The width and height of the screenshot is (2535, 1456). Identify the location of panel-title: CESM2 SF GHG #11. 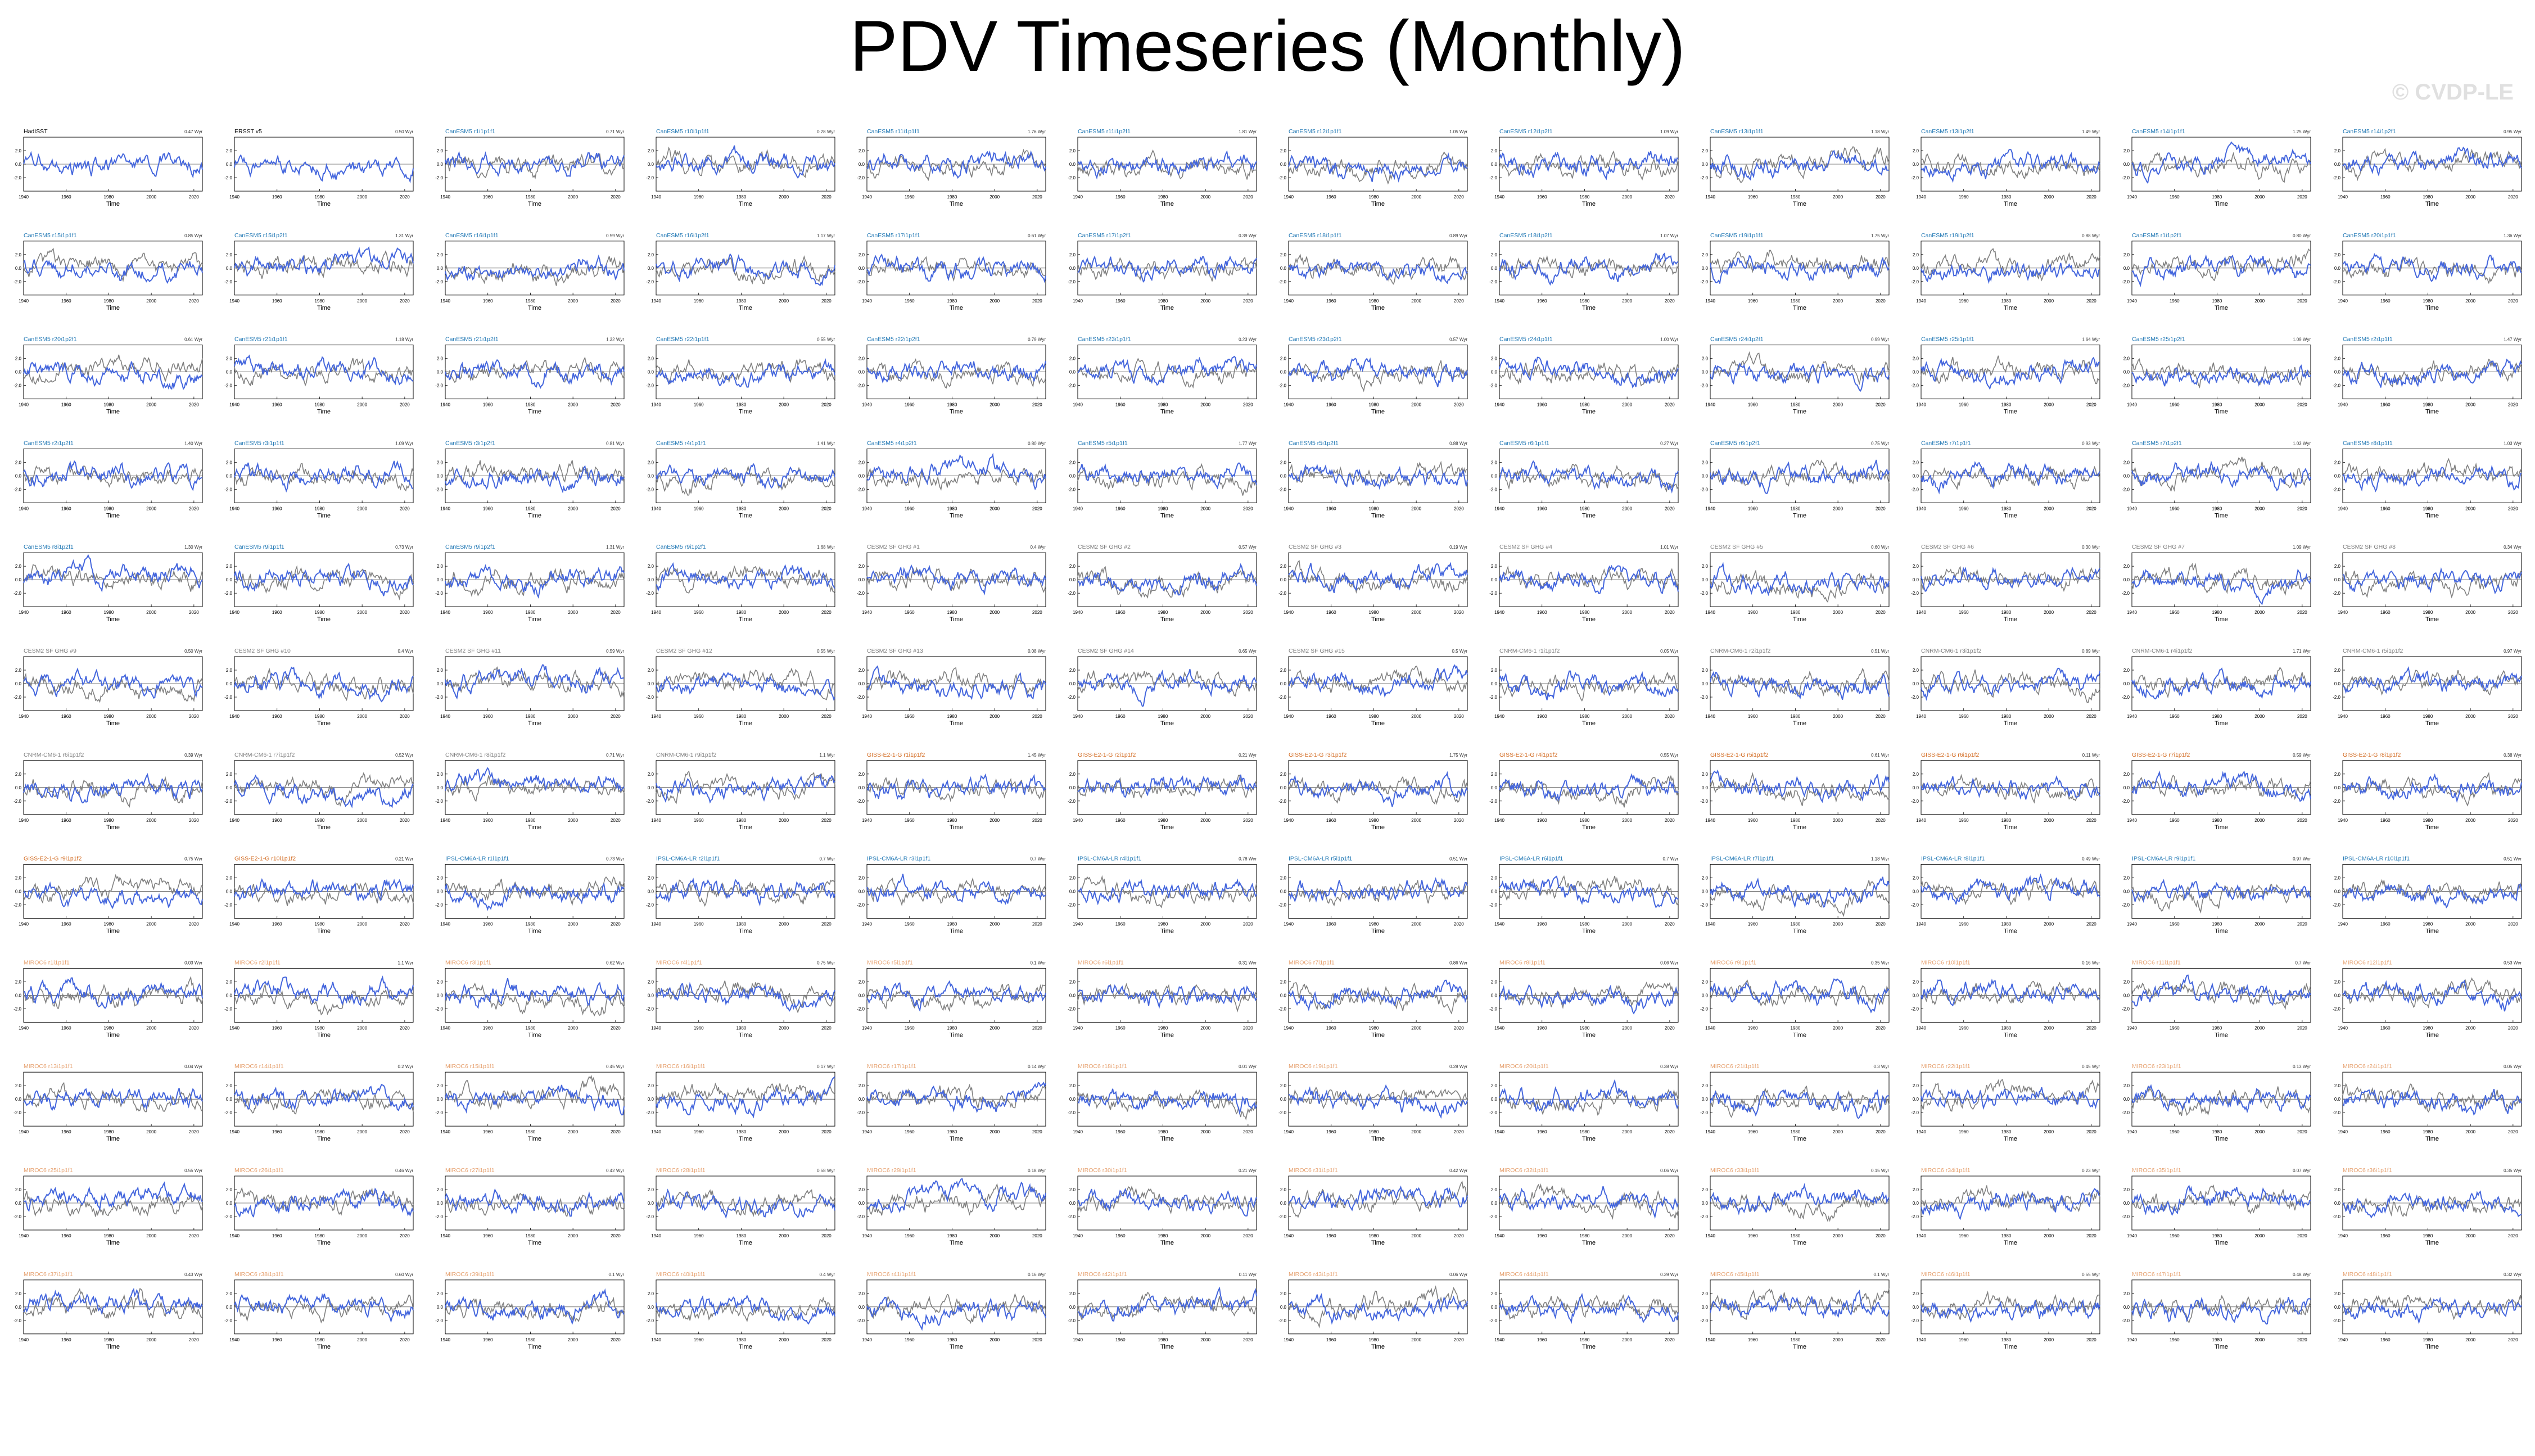
(473, 651).